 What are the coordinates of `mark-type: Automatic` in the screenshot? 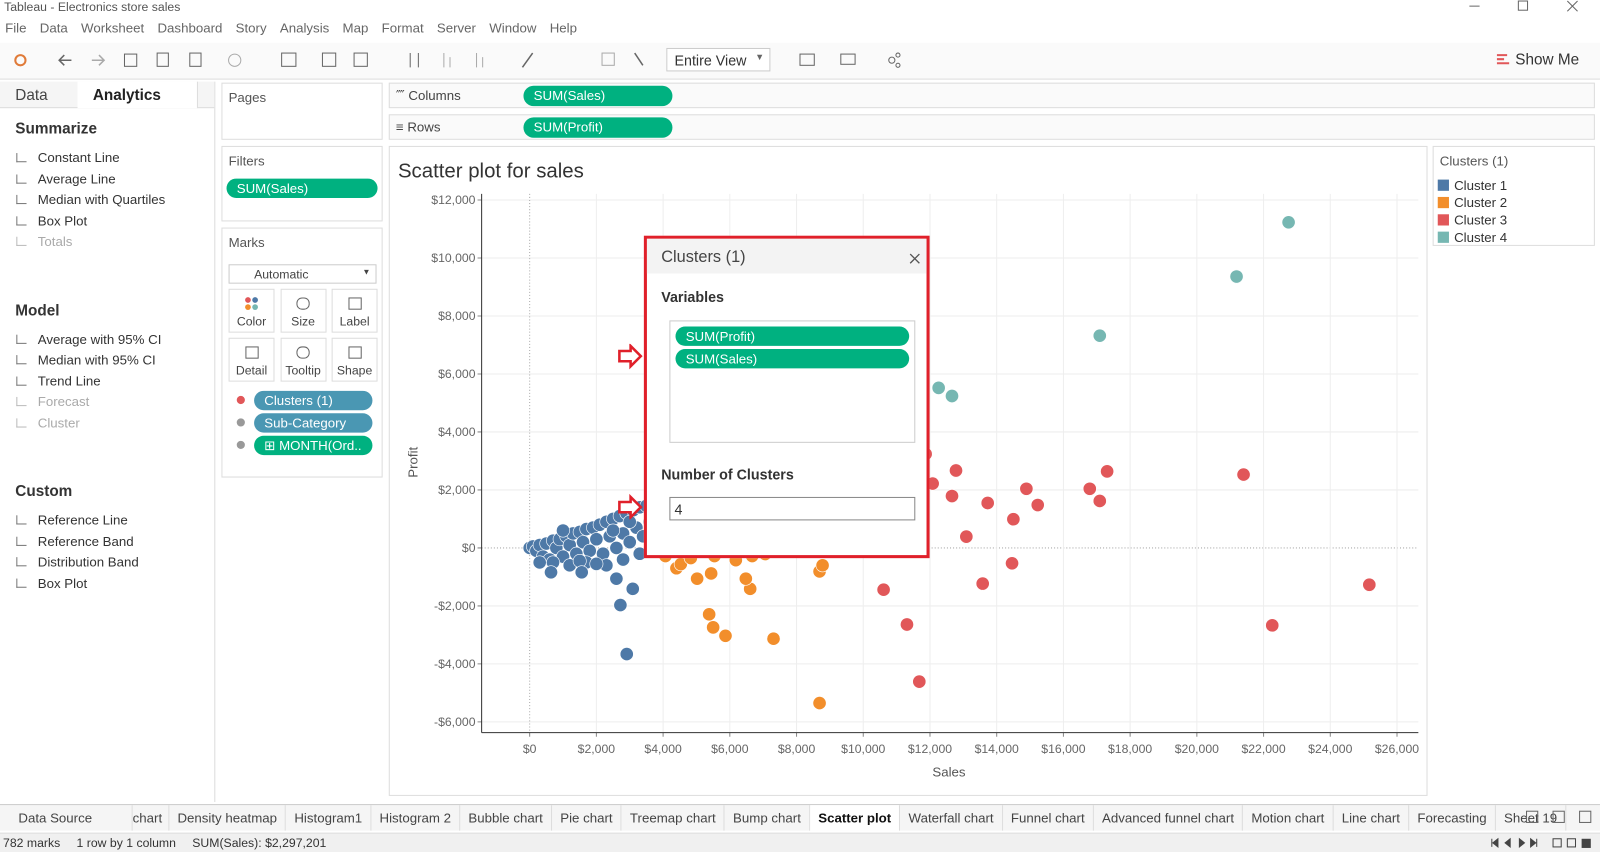 It's located at (281, 274).